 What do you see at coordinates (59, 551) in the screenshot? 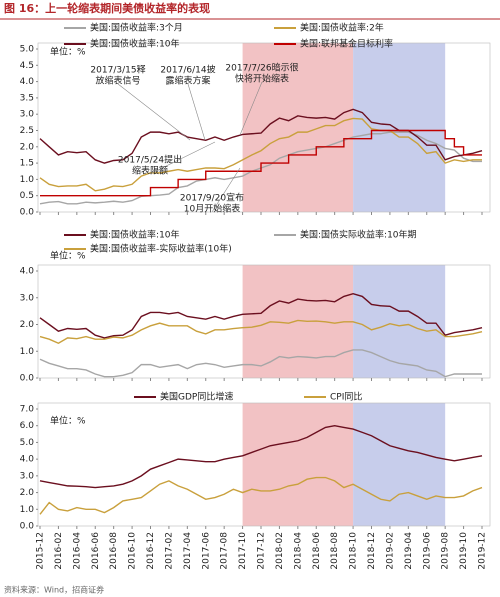
I see `x-tick-label: 2016-02` at bounding box center [59, 551].